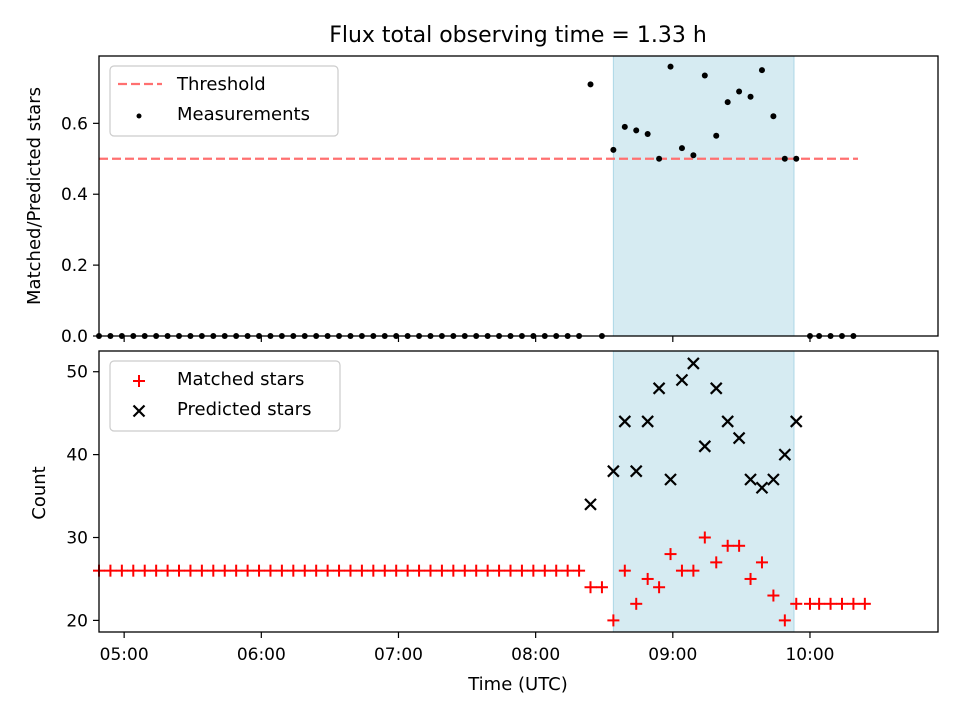 This screenshot has width=960, height=720. I want to click on y-tick-label: 50, so click(77, 373).